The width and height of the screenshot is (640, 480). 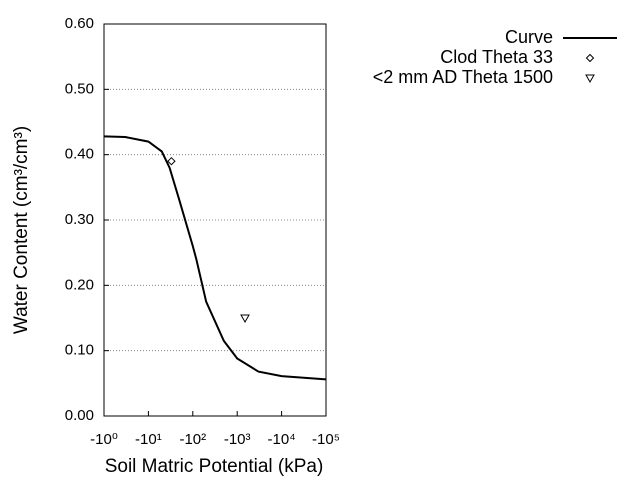 What do you see at coordinates (79, 154) in the screenshot?
I see `y-tick-label: 0.40` at bounding box center [79, 154].